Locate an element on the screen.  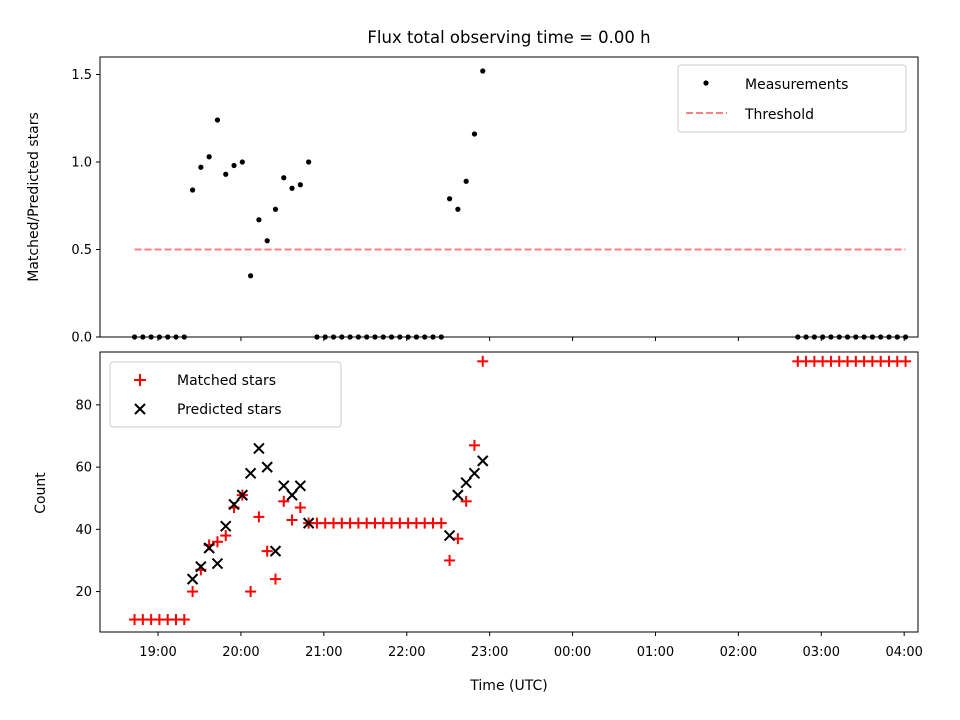
top-chart-title: Flux total observing time = 0.00 h is located at coordinates (508, 37).